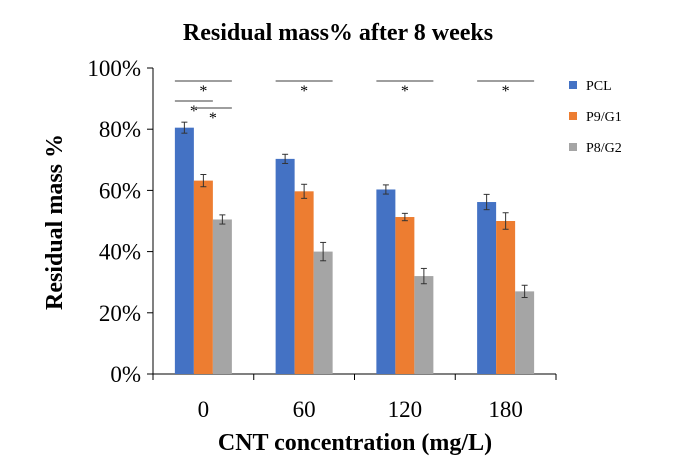 The image size is (676, 476). What do you see at coordinates (338, 33) in the screenshot?
I see `chart-title: Residual mass% after 8 weeks` at bounding box center [338, 33].